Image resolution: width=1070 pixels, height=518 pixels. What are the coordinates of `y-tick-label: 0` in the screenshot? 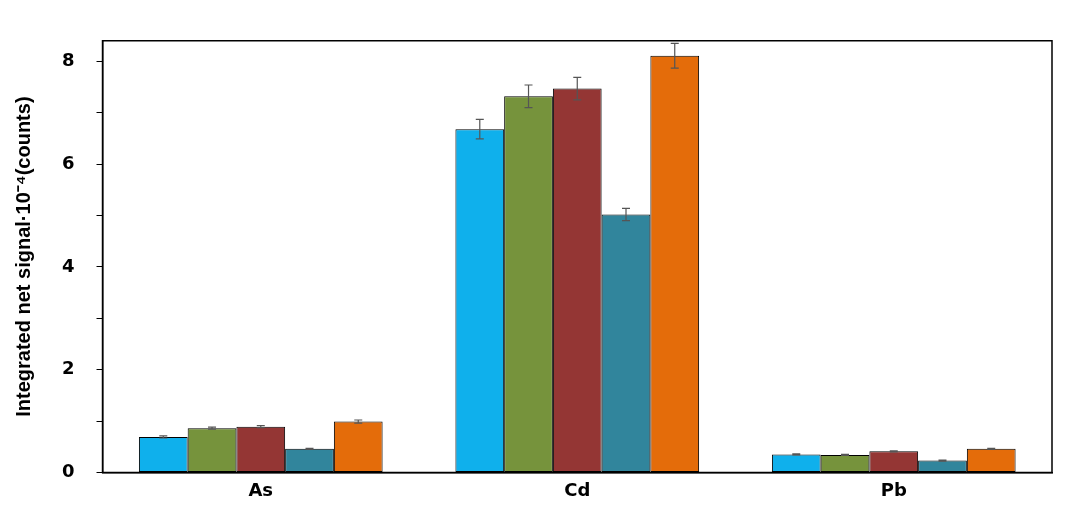 It's located at (68, 471).